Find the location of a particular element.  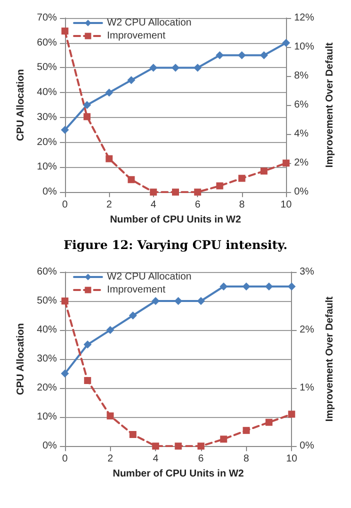

caption: Figure 12: Varying CPU intensity. is located at coordinates (175, 245).